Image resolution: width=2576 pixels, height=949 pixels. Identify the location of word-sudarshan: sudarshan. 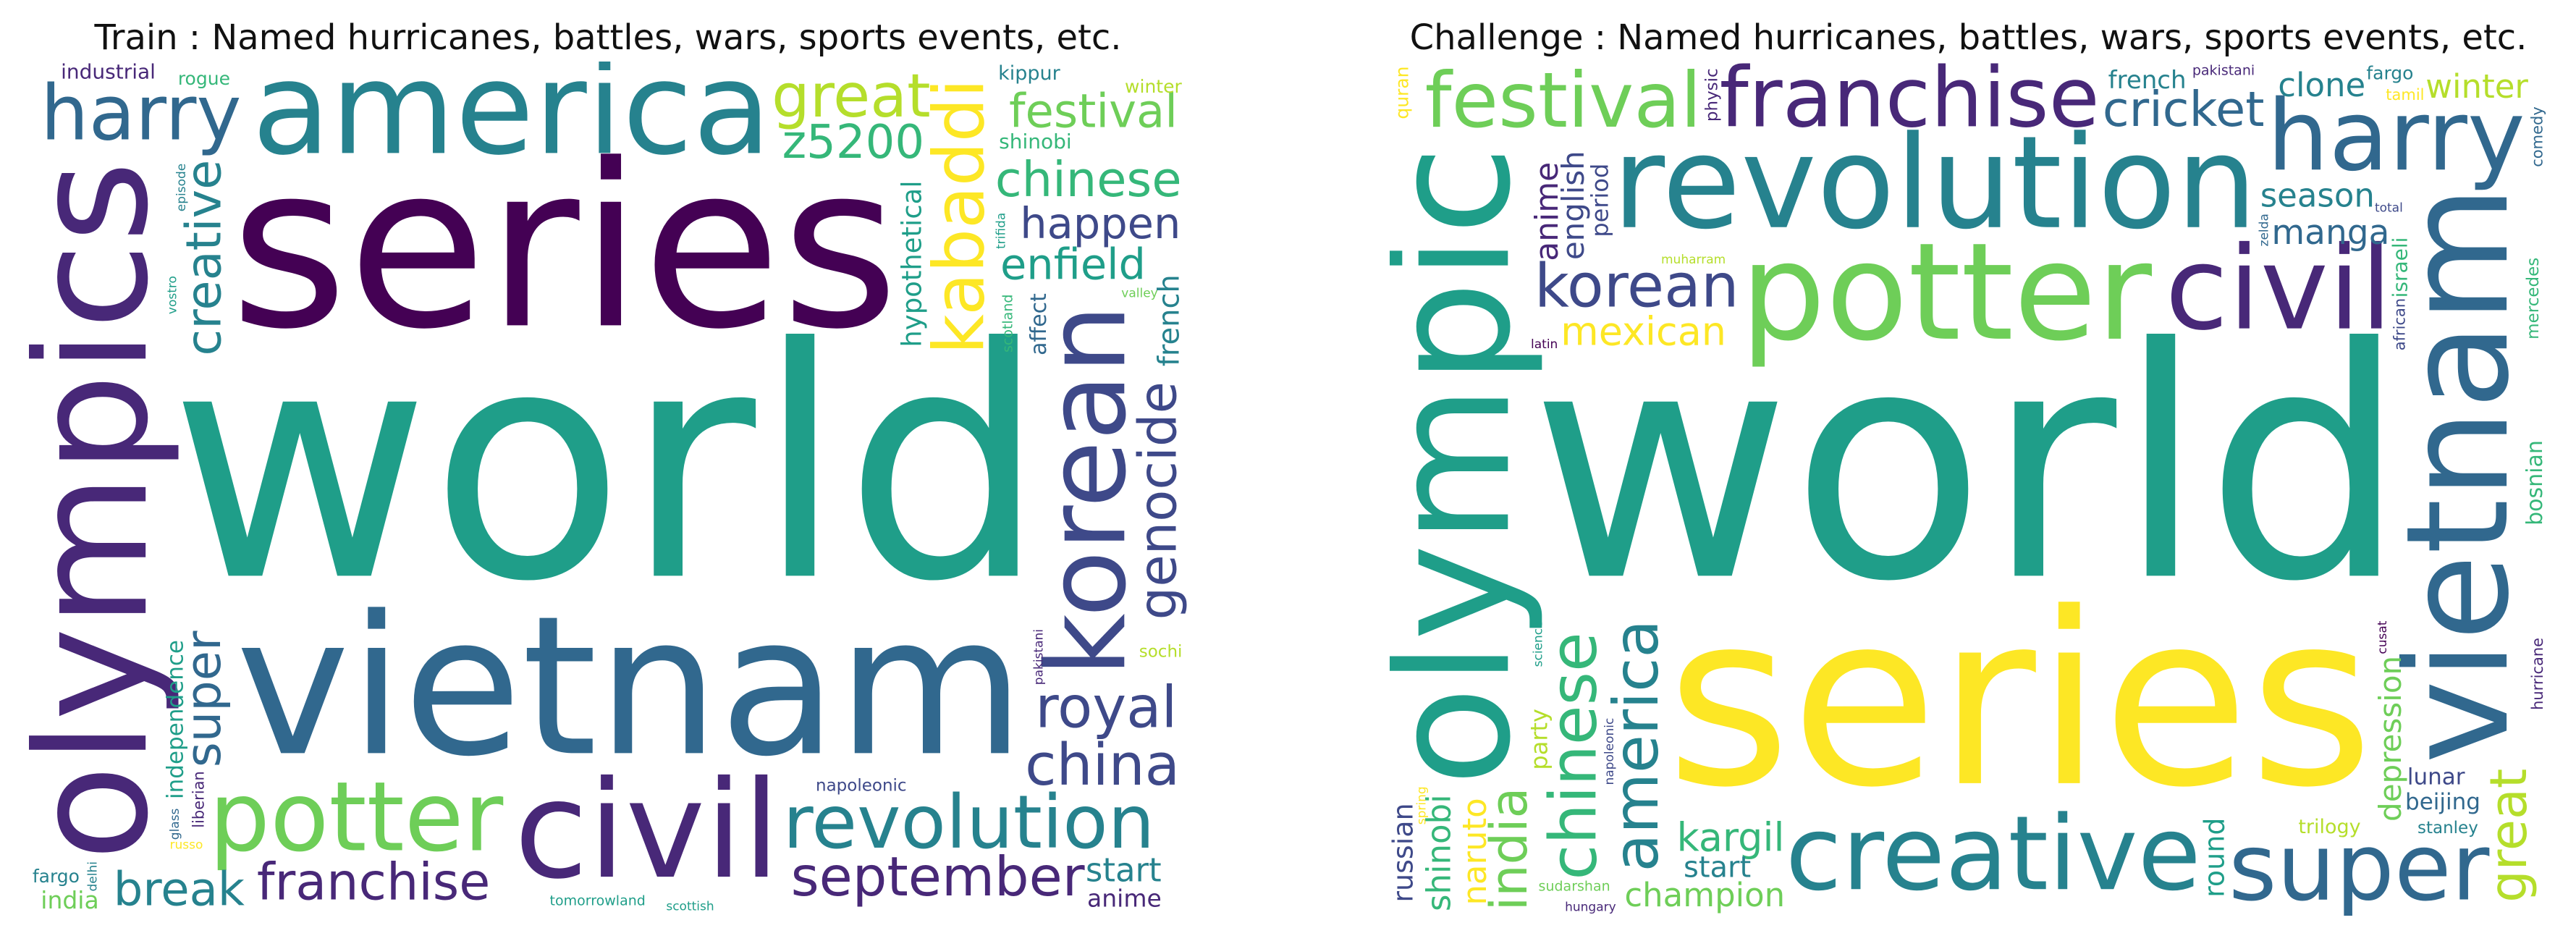
(1574, 887).